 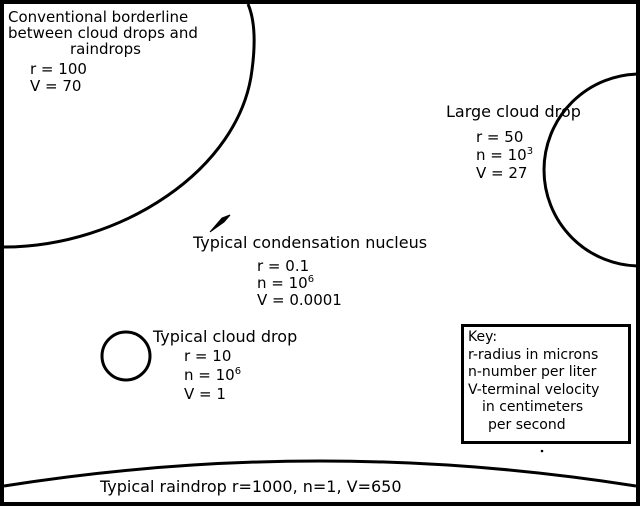 What do you see at coordinates (220, 223) in the screenshot?
I see `condensation-nucleus-mark` at bounding box center [220, 223].